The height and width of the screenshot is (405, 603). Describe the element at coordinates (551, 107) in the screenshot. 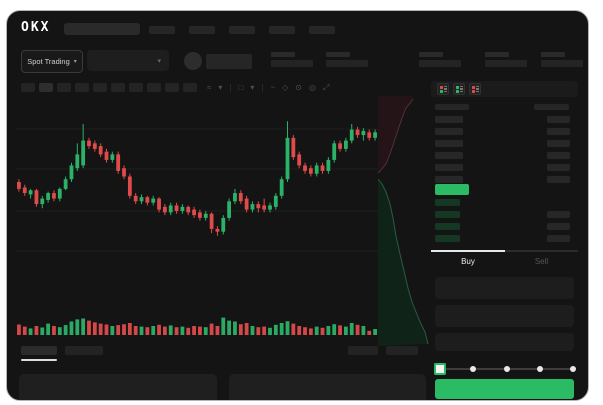

I see `orderbook-amount-header` at that location.